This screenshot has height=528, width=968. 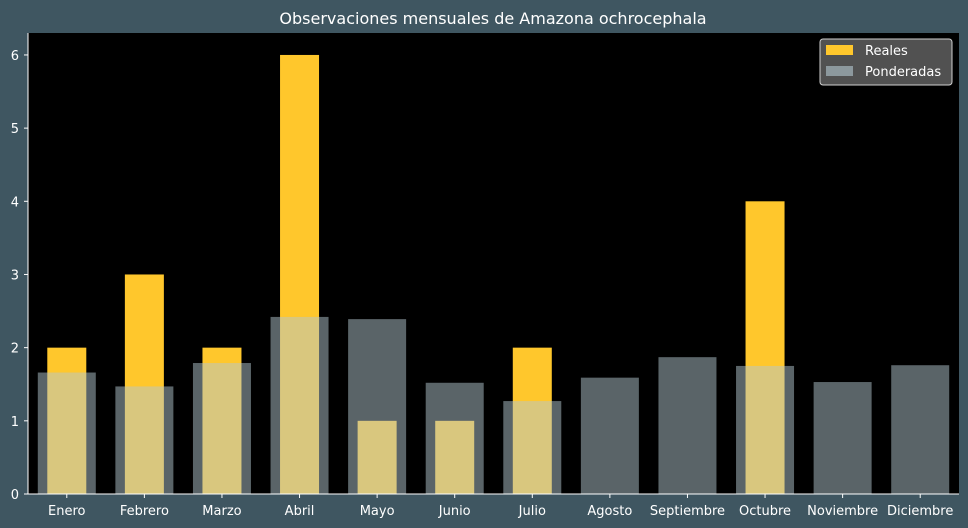 I want to click on x-tick-label: Octubre, so click(x=765, y=511).